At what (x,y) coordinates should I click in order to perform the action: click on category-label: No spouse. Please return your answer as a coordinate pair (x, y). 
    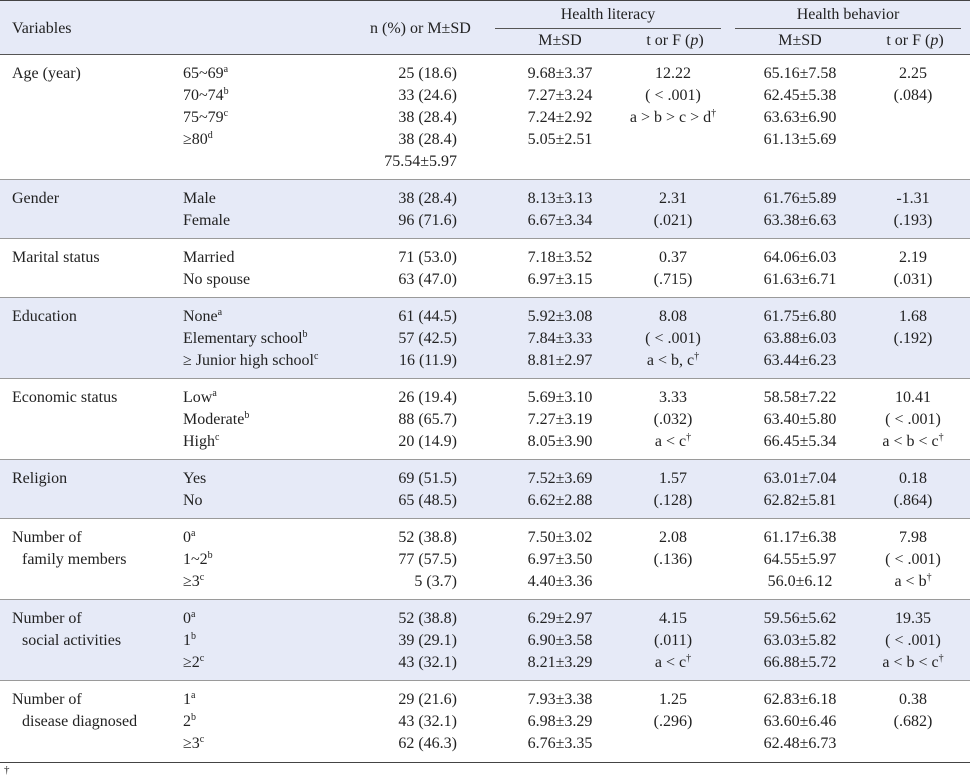
    Looking at the image, I should click on (217, 279).